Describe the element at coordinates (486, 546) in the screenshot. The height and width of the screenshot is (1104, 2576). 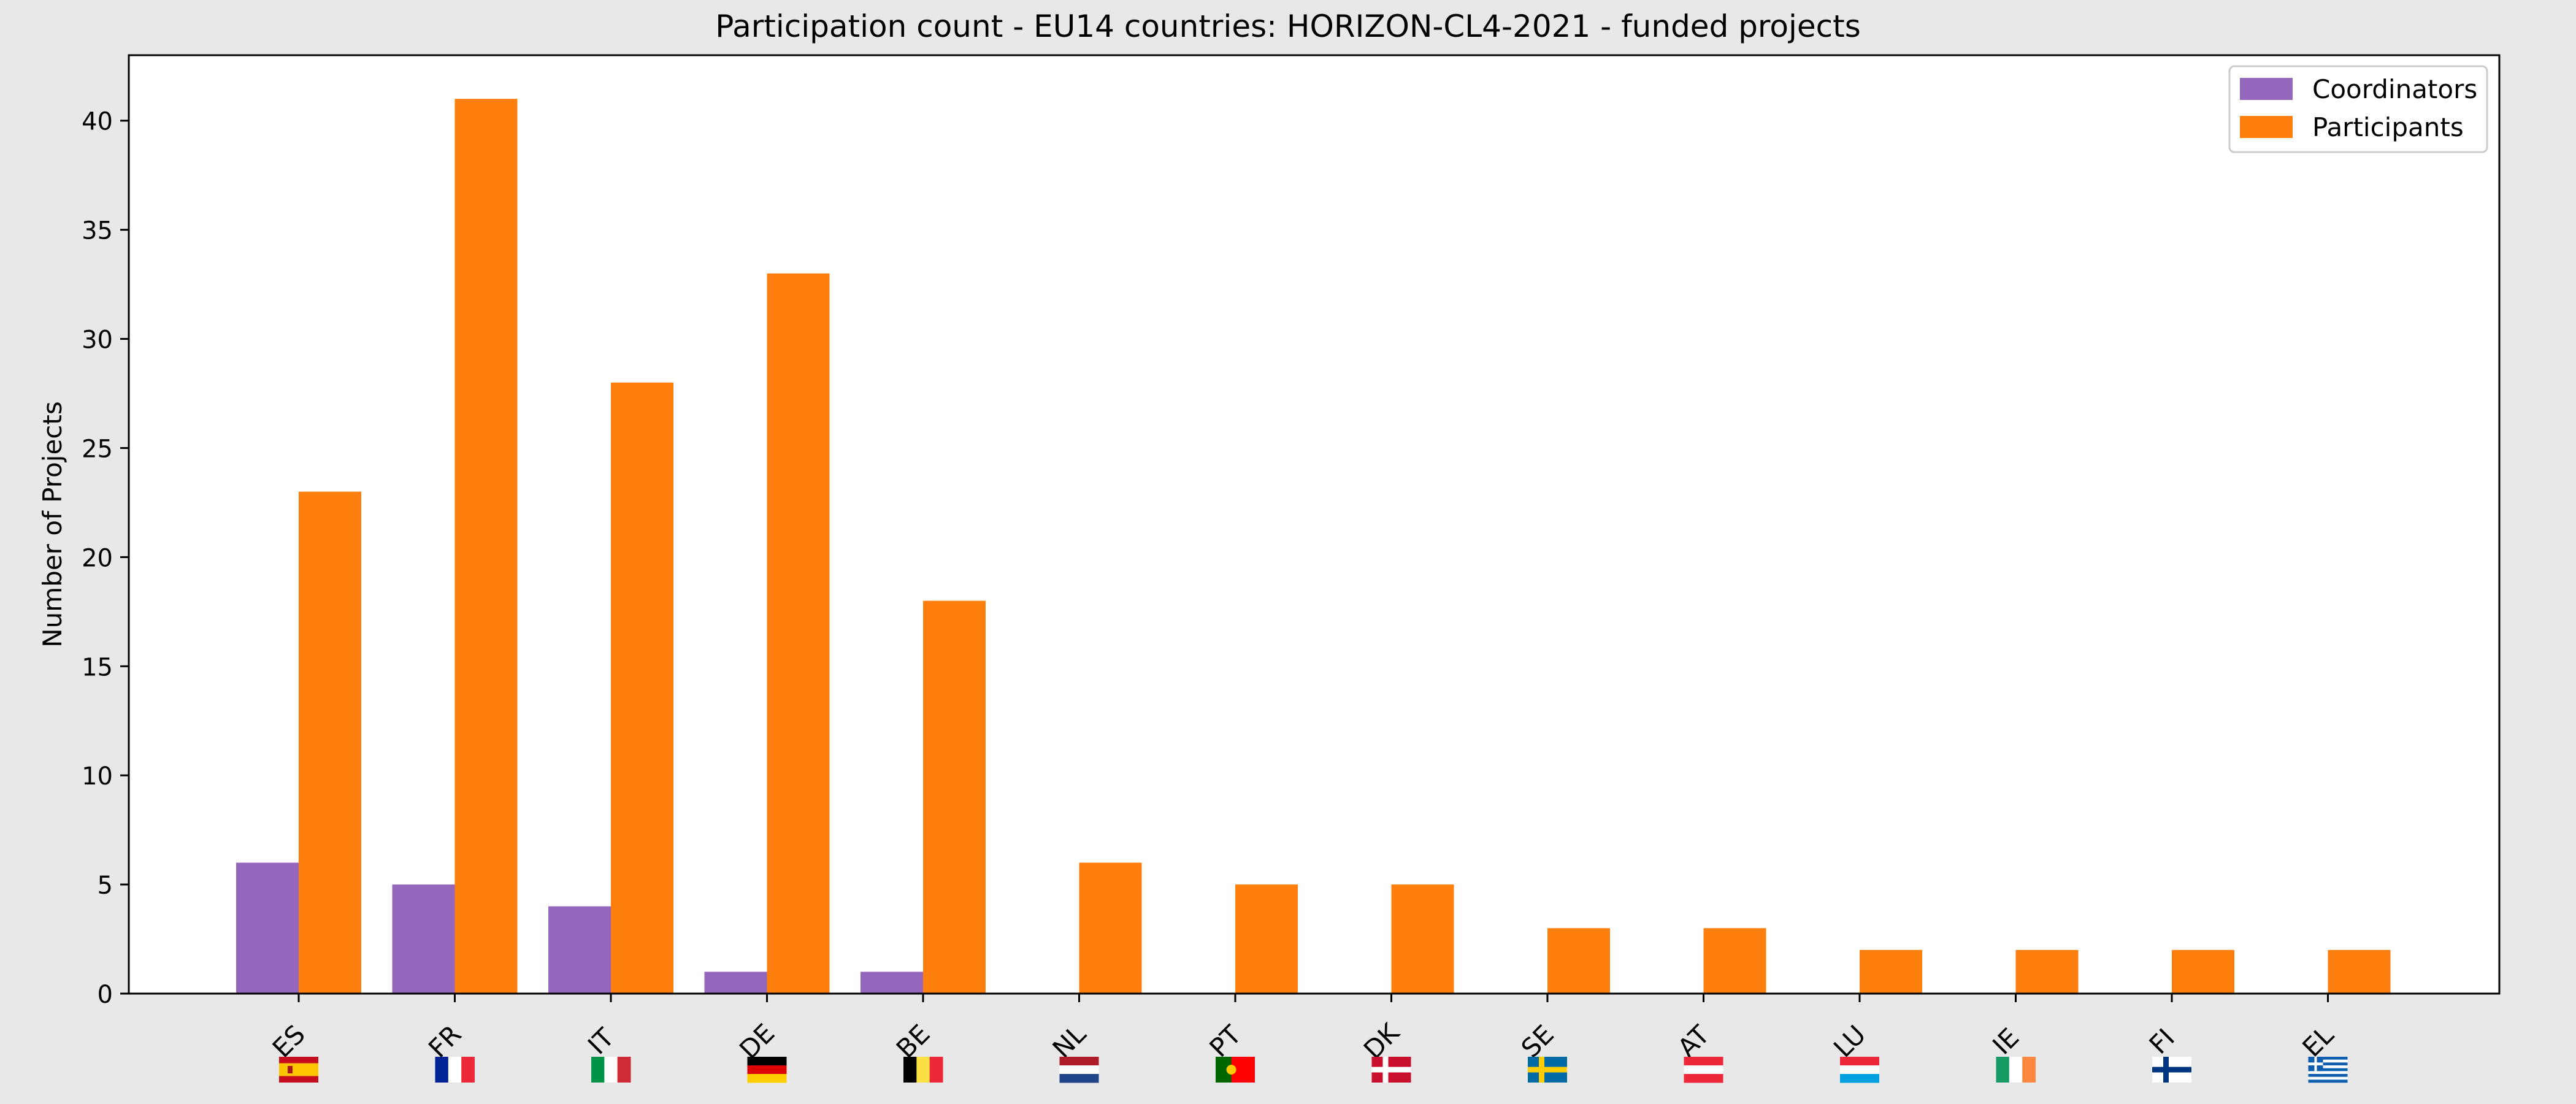
I see `bar-participants-fr` at that location.